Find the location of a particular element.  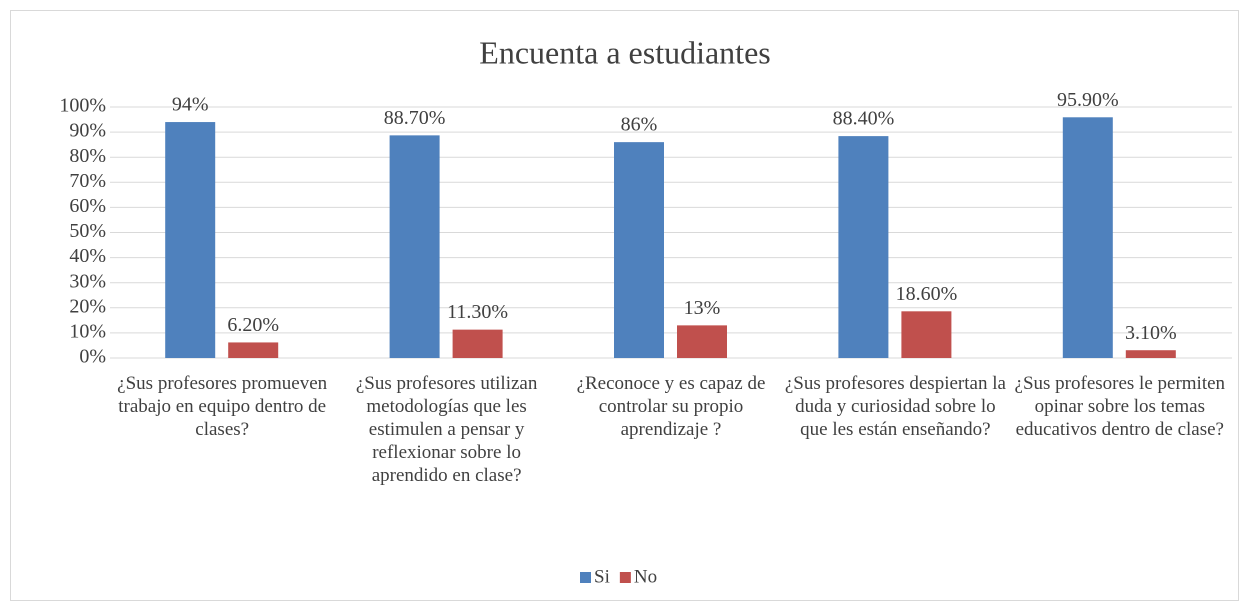

legend-label: Si is located at coordinates (602, 576).